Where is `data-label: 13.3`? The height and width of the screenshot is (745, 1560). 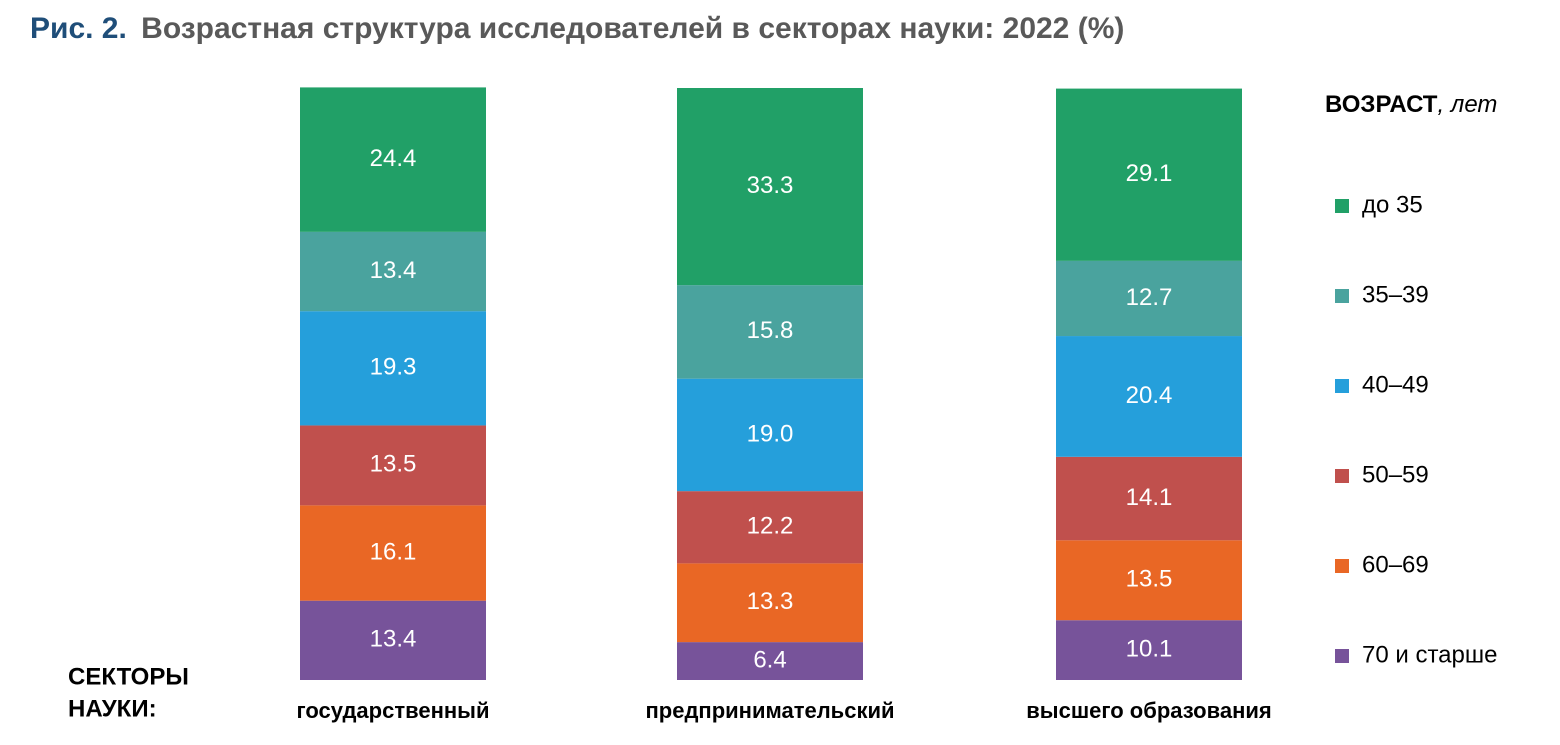 data-label: 13.3 is located at coordinates (770, 601).